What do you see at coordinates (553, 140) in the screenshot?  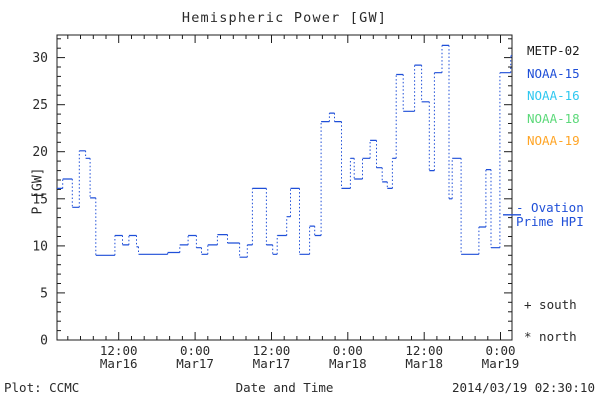 I see `legend-item-noaa-19: NOAA-19` at bounding box center [553, 140].